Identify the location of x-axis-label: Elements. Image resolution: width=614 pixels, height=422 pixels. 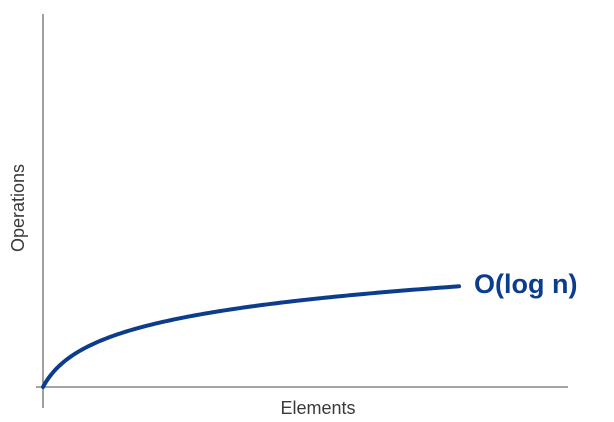
(317, 408).